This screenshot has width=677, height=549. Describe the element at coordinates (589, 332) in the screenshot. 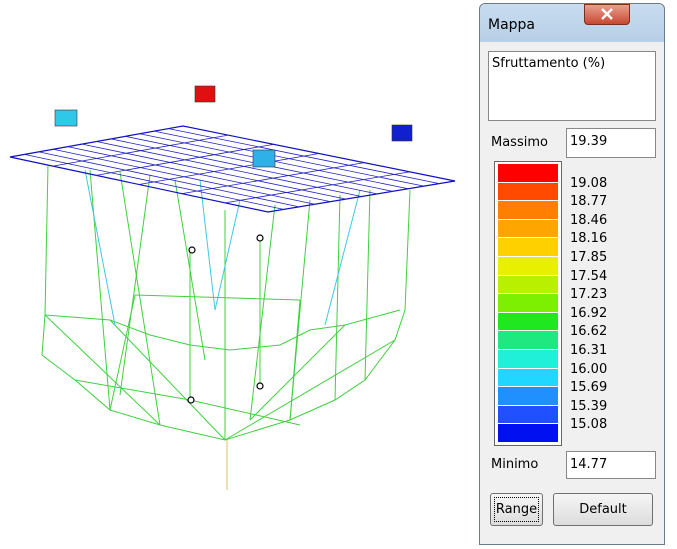

I see `scale-label: 16.62` at that location.